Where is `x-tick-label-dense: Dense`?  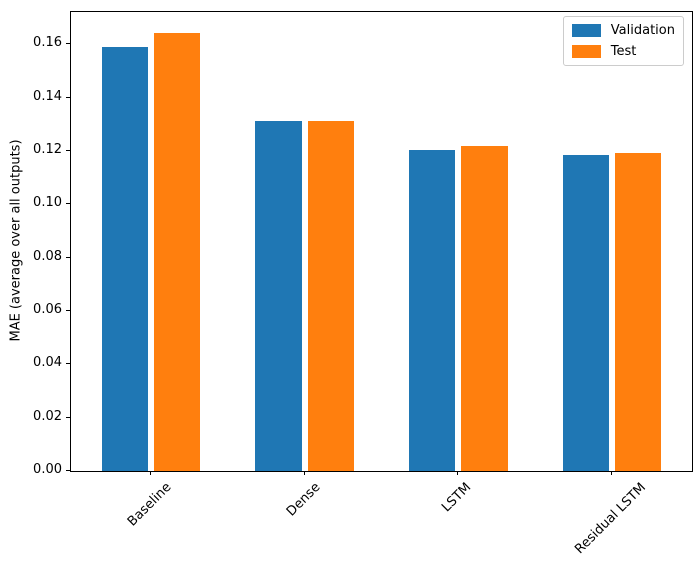 x-tick-label-dense: Dense is located at coordinates (303, 500).